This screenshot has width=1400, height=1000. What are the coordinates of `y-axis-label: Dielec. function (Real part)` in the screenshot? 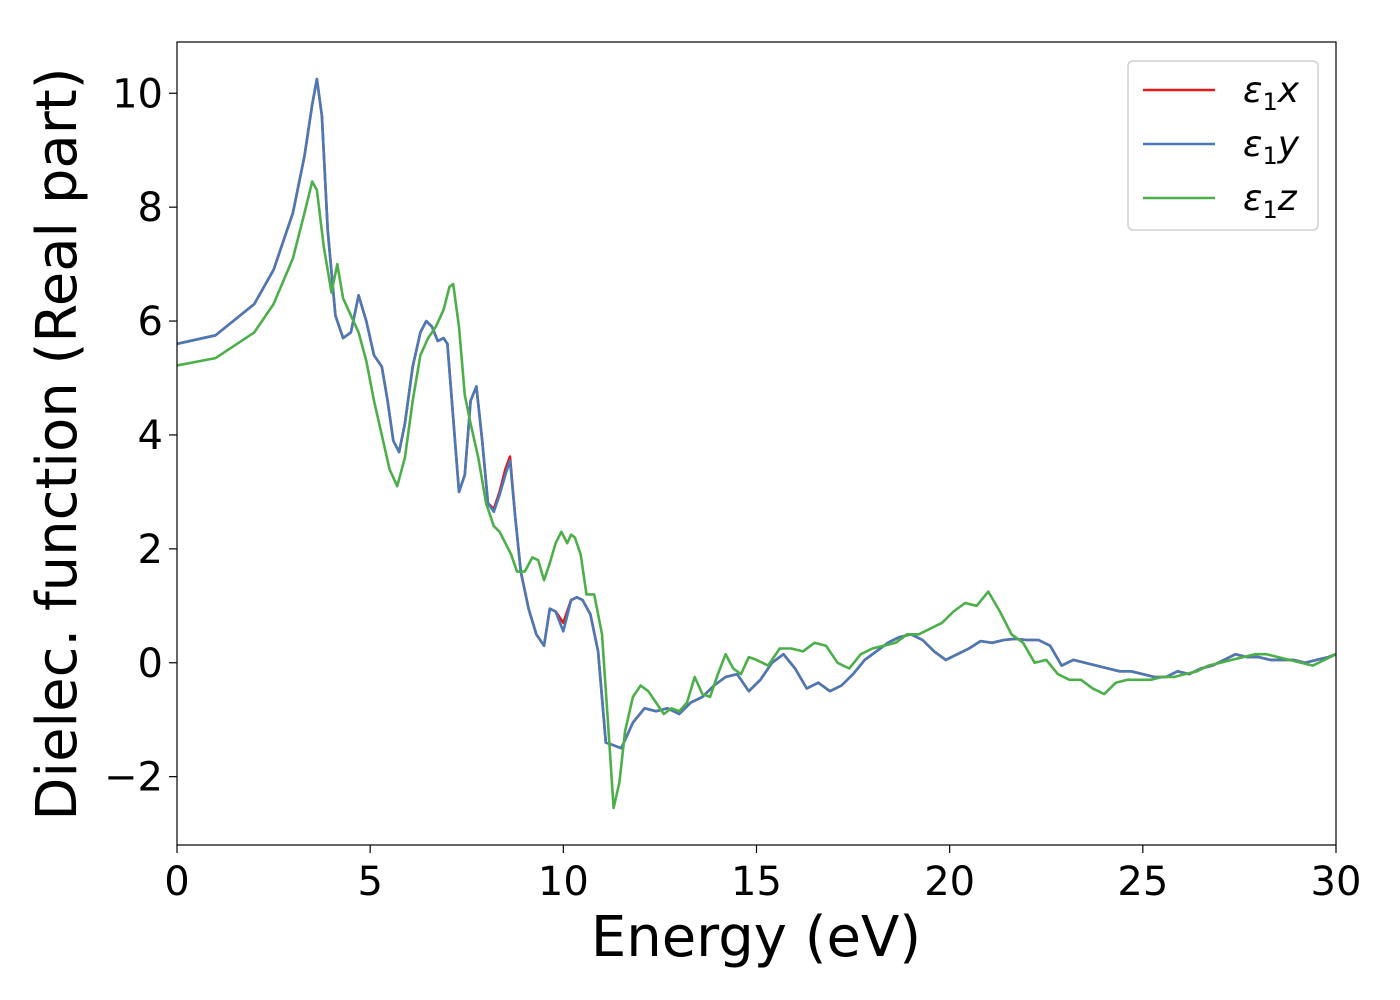 It's located at (57, 443).